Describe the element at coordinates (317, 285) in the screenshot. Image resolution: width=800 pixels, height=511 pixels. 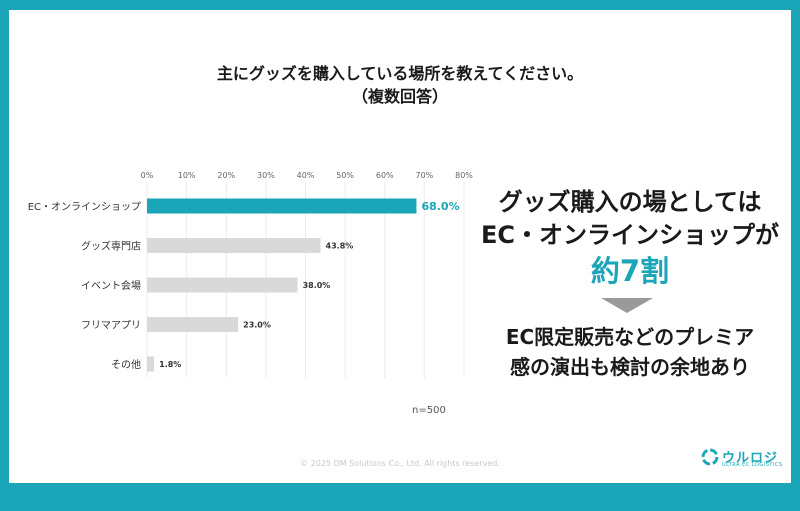
I see `data-label: 38.0%` at that location.